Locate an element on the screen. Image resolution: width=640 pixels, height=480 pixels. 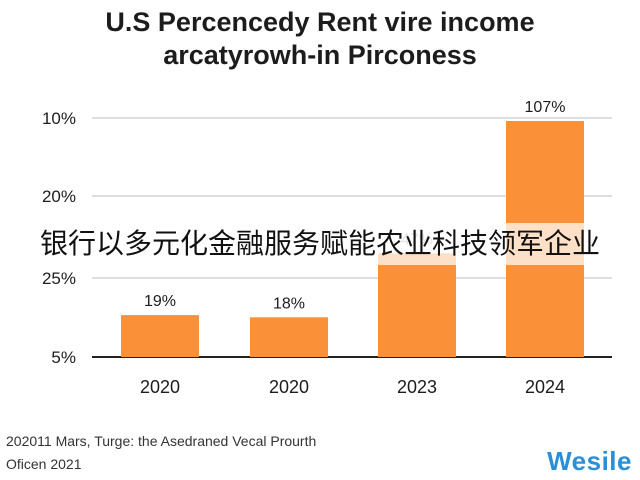
chart-title-line-2: arcatyrowh-in Pirconess is located at coordinates (320, 55).